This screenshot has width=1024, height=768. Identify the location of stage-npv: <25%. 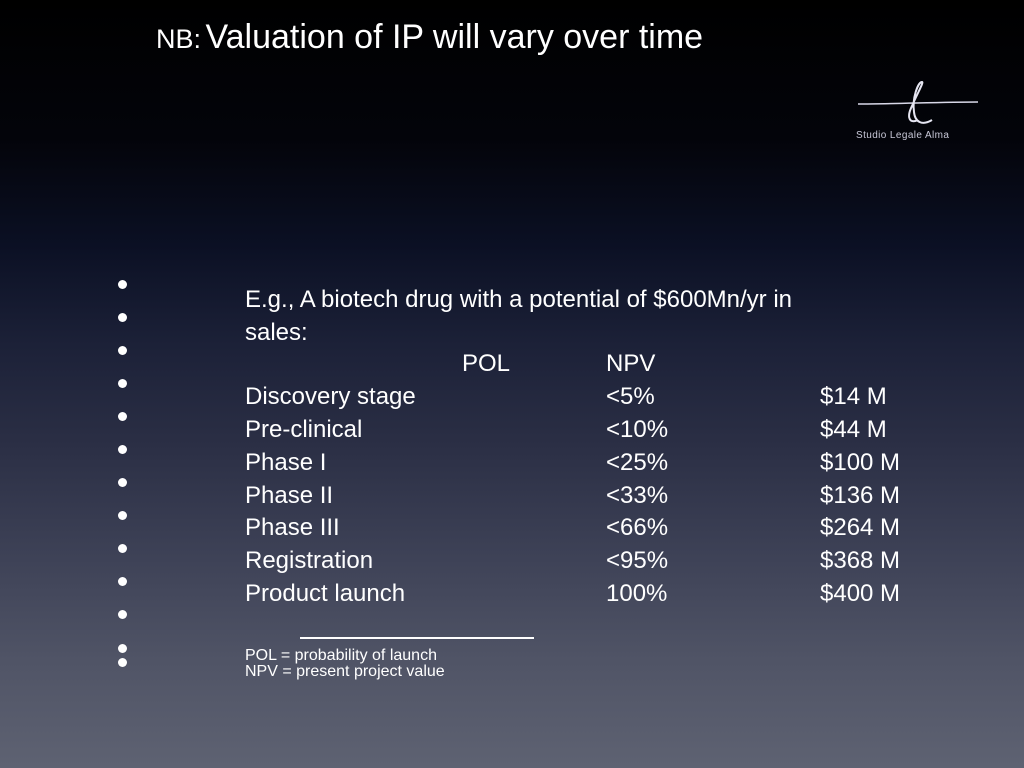
(637, 462).